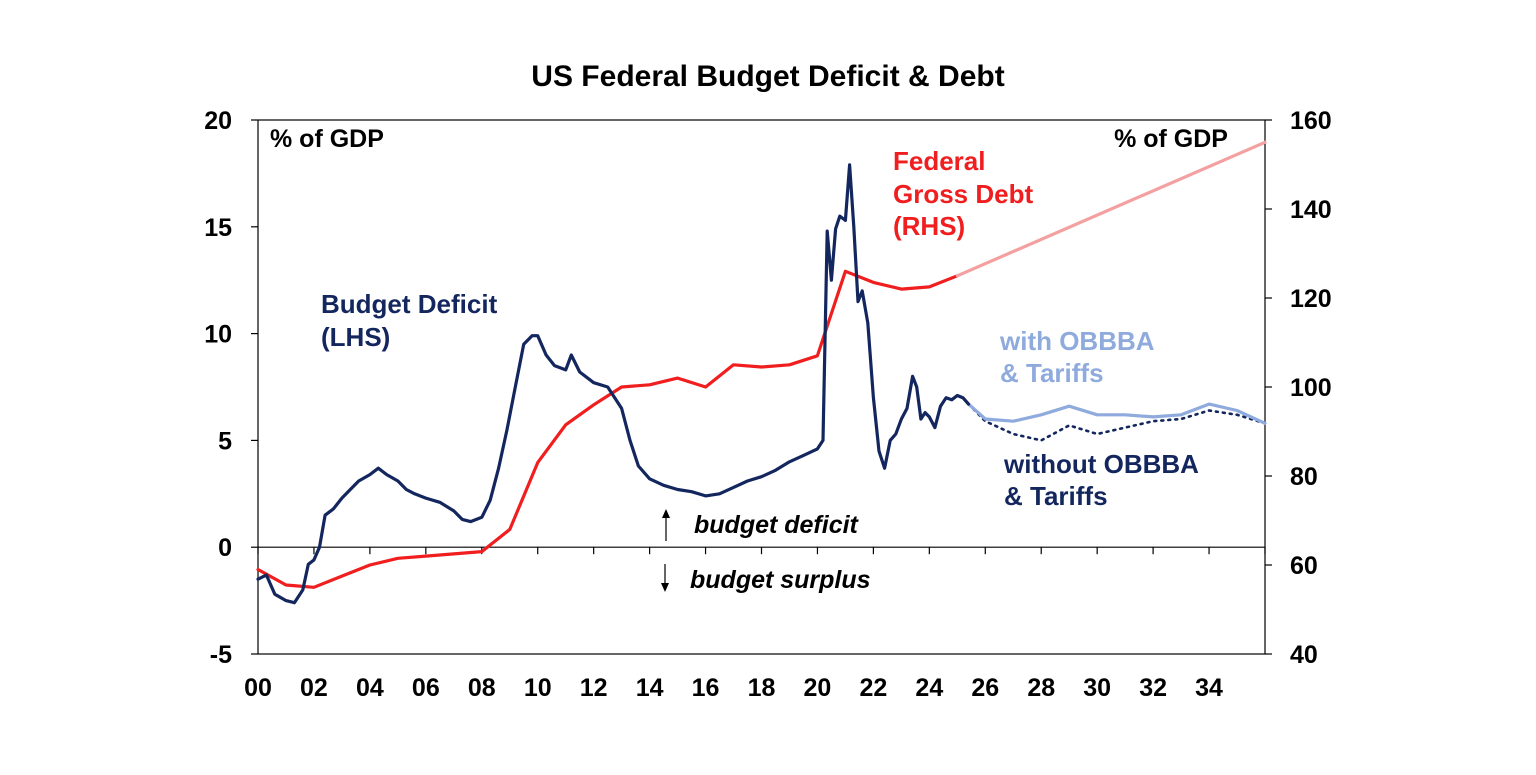 The image size is (1536, 775). What do you see at coordinates (327, 139) in the screenshot?
I see `left-axis-unit-label: % of GDP` at bounding box center [327, 139].